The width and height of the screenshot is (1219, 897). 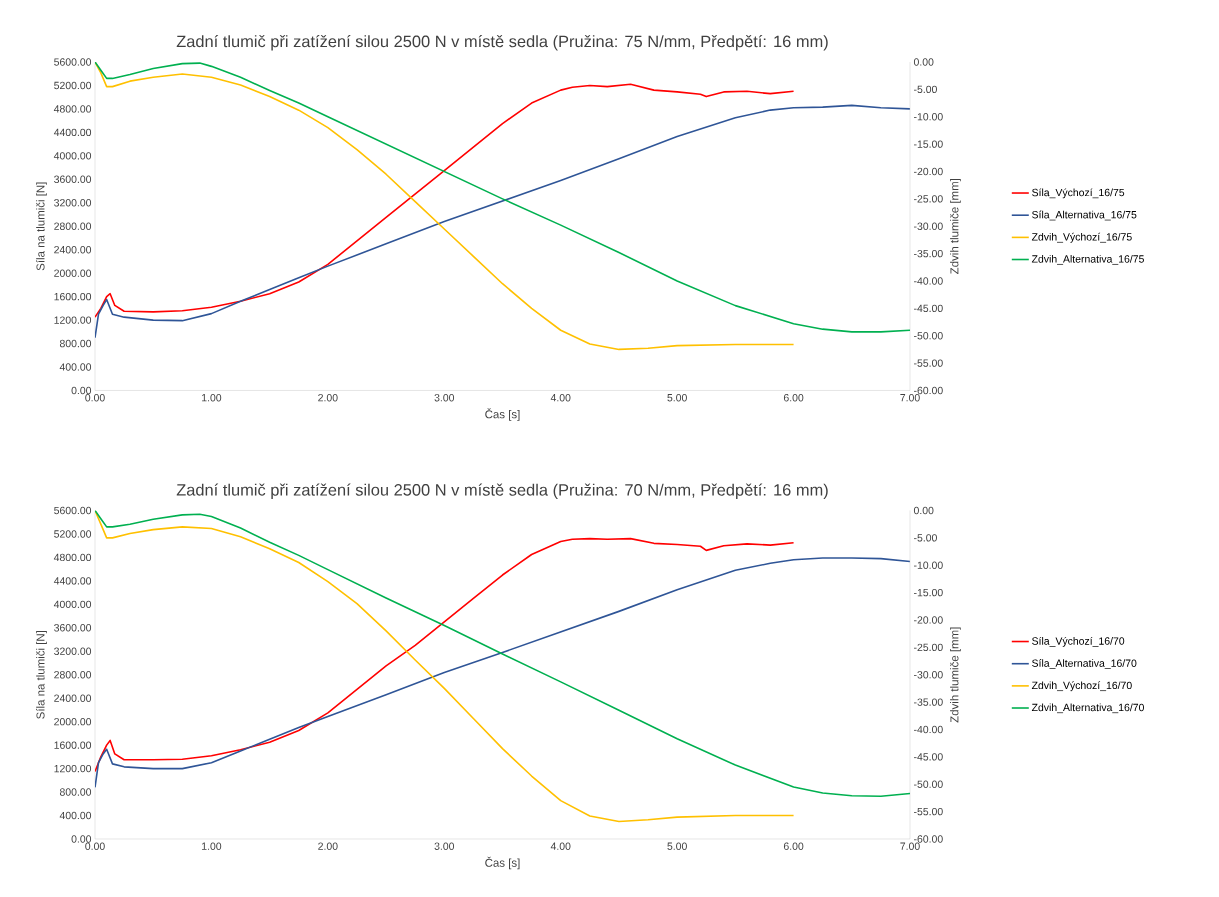 What do you see at coordinates (1081, 237) in the screenshot?
I see `legend-label: Zdvih_Výchozí_16/75` at bounding box center [1081, 237].